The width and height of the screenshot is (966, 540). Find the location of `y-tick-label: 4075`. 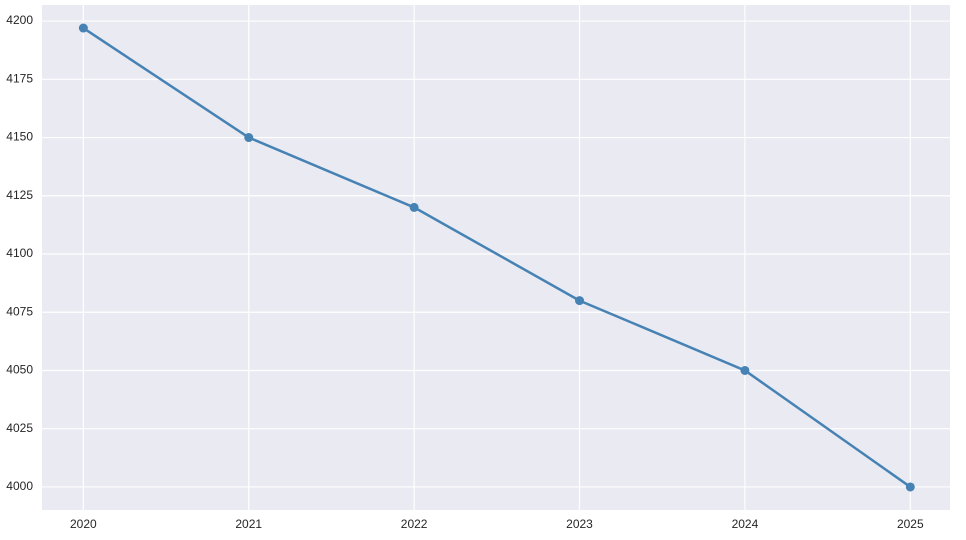

y-tick-label: 4075 is located at coordinates (19, 311).